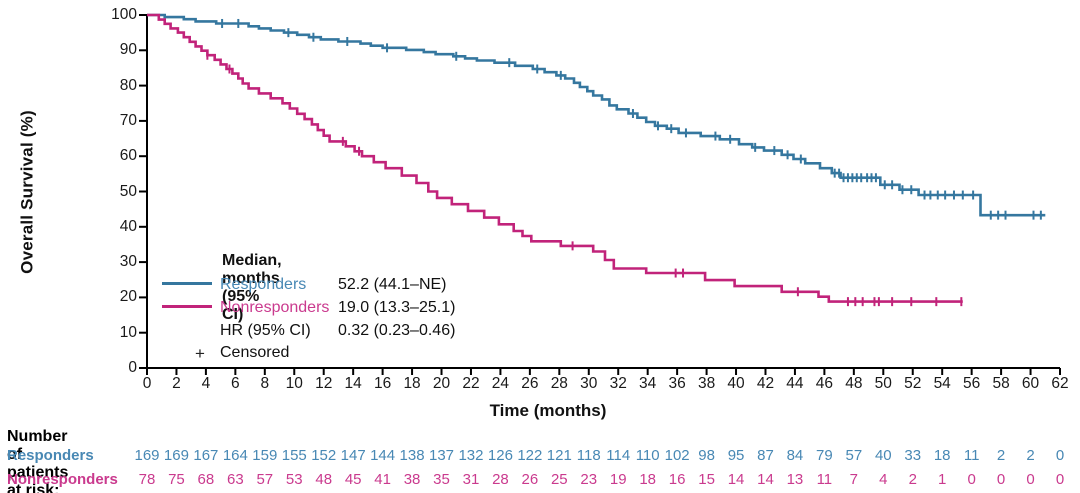  What do you see at coordinates (677, 479) in the screenshot?
I see `risk-count: 16` at bounding box center [677, 479].